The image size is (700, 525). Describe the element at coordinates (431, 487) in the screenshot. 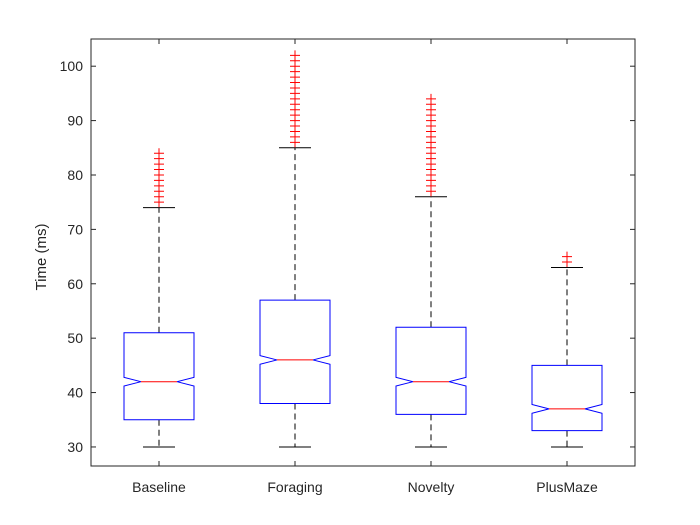

I see `x-tick-label: Novelty` at that location.